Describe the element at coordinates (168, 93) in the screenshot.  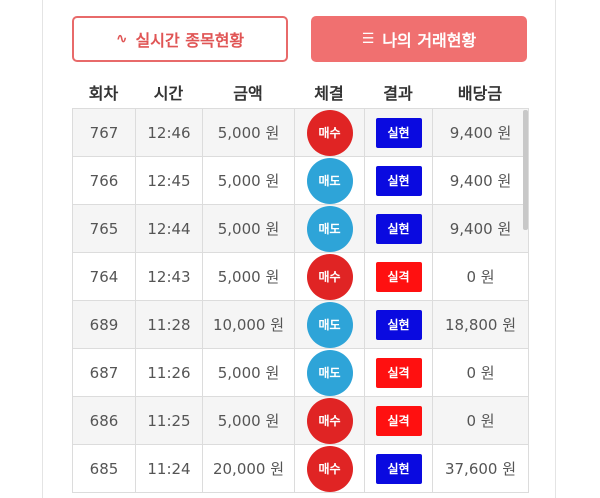
I see `column-header: 시간` at that location.